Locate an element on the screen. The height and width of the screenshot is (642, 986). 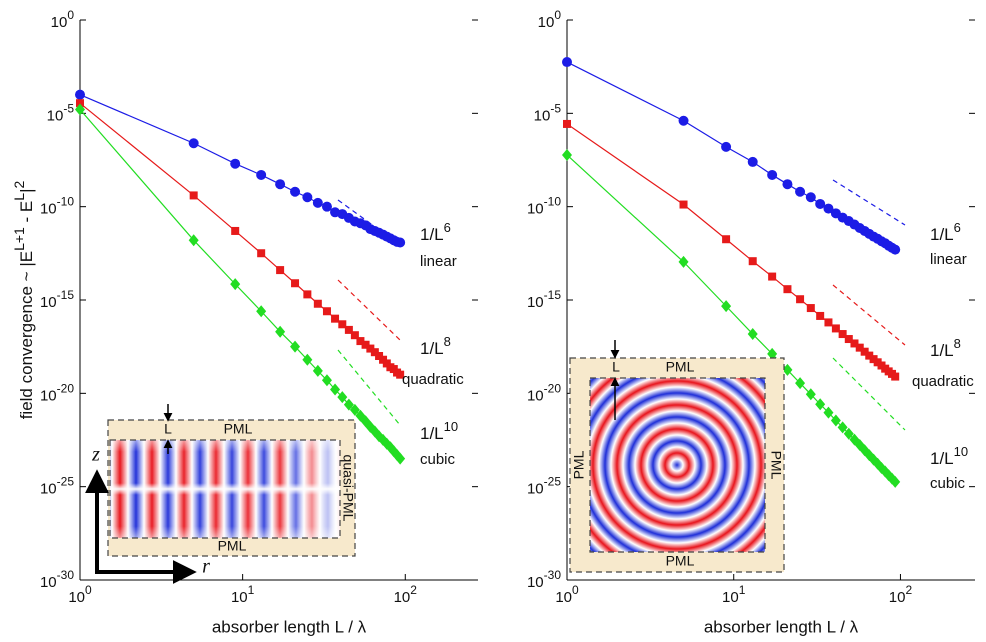
inner-frame is located at coordinates (225, 489).